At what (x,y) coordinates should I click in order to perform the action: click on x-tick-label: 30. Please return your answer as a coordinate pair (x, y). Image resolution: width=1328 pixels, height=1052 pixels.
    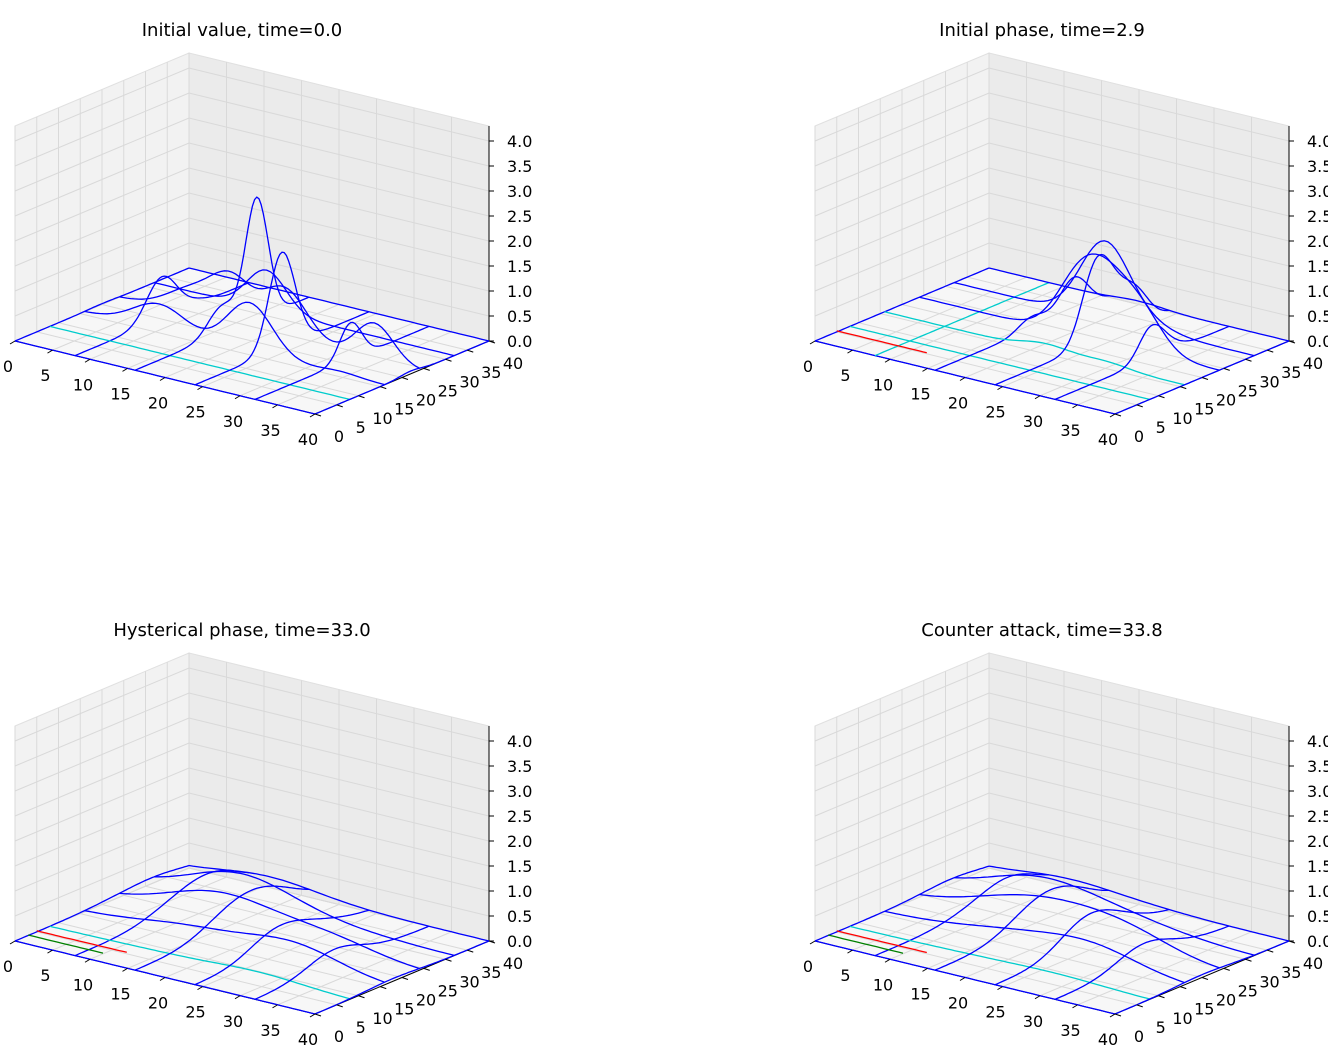
    Looking at the image, I should click on (233, 421).